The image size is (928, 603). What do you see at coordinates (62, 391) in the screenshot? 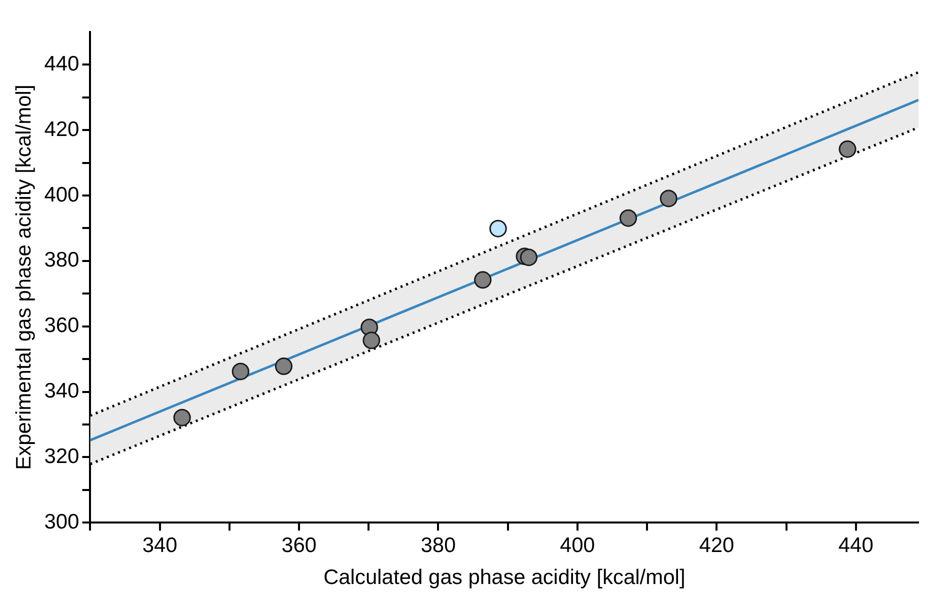
I see `y-tick-label: 340` at bounding box center [62, 391].